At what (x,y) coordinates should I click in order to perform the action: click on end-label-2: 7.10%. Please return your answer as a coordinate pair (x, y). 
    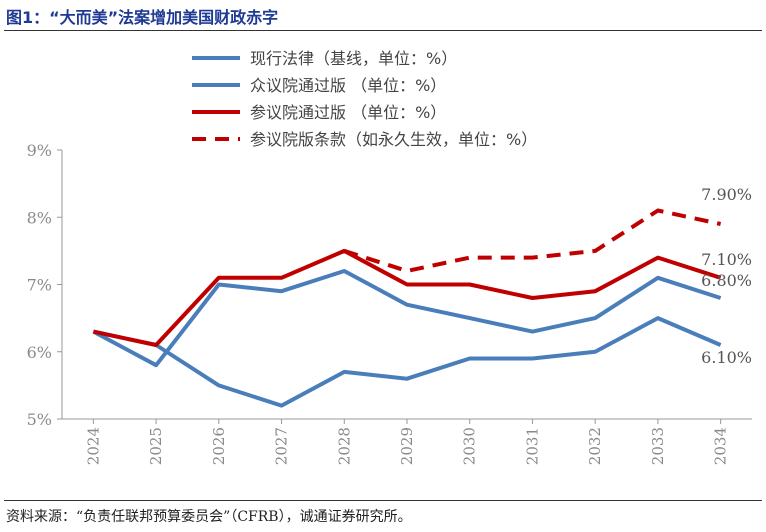
    Looking at the image, I should click on (726, 259).